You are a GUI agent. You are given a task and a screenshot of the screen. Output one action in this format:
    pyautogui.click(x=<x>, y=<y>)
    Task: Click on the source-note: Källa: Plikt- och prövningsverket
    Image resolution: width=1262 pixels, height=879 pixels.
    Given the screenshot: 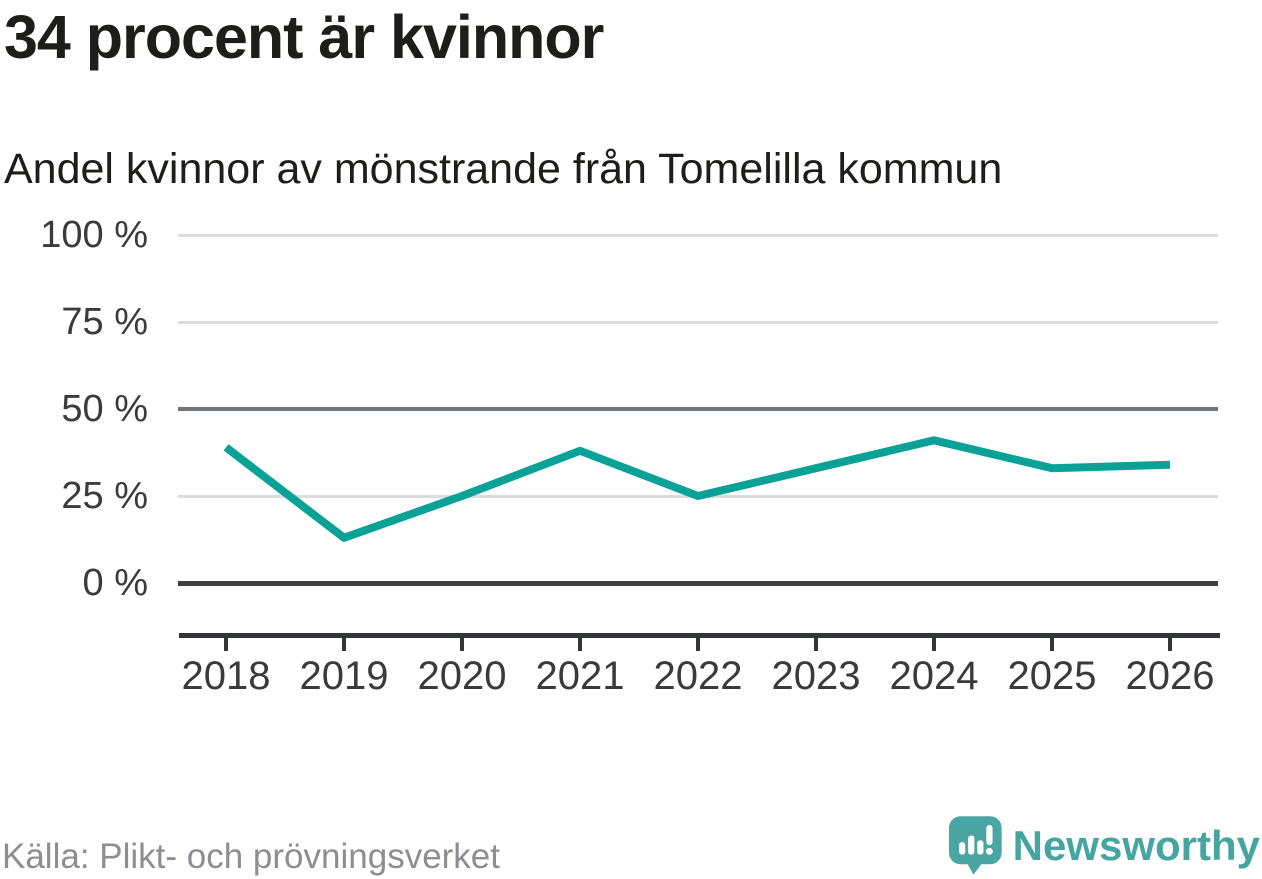 What is the action you would take?
    pyautogui.click(x=251, y=856)
    